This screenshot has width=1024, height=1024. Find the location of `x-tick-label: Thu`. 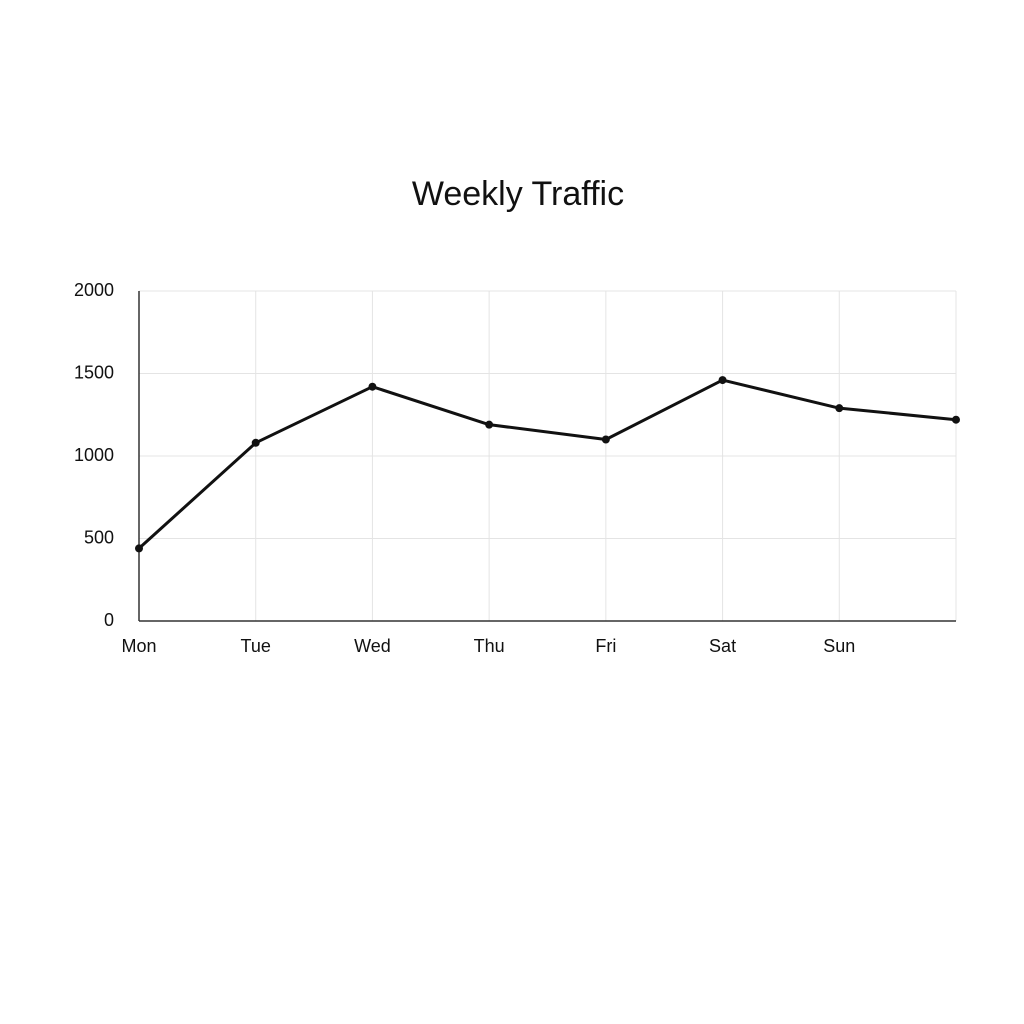

x-tick-label: Thu is located at coordinates (489, 646).